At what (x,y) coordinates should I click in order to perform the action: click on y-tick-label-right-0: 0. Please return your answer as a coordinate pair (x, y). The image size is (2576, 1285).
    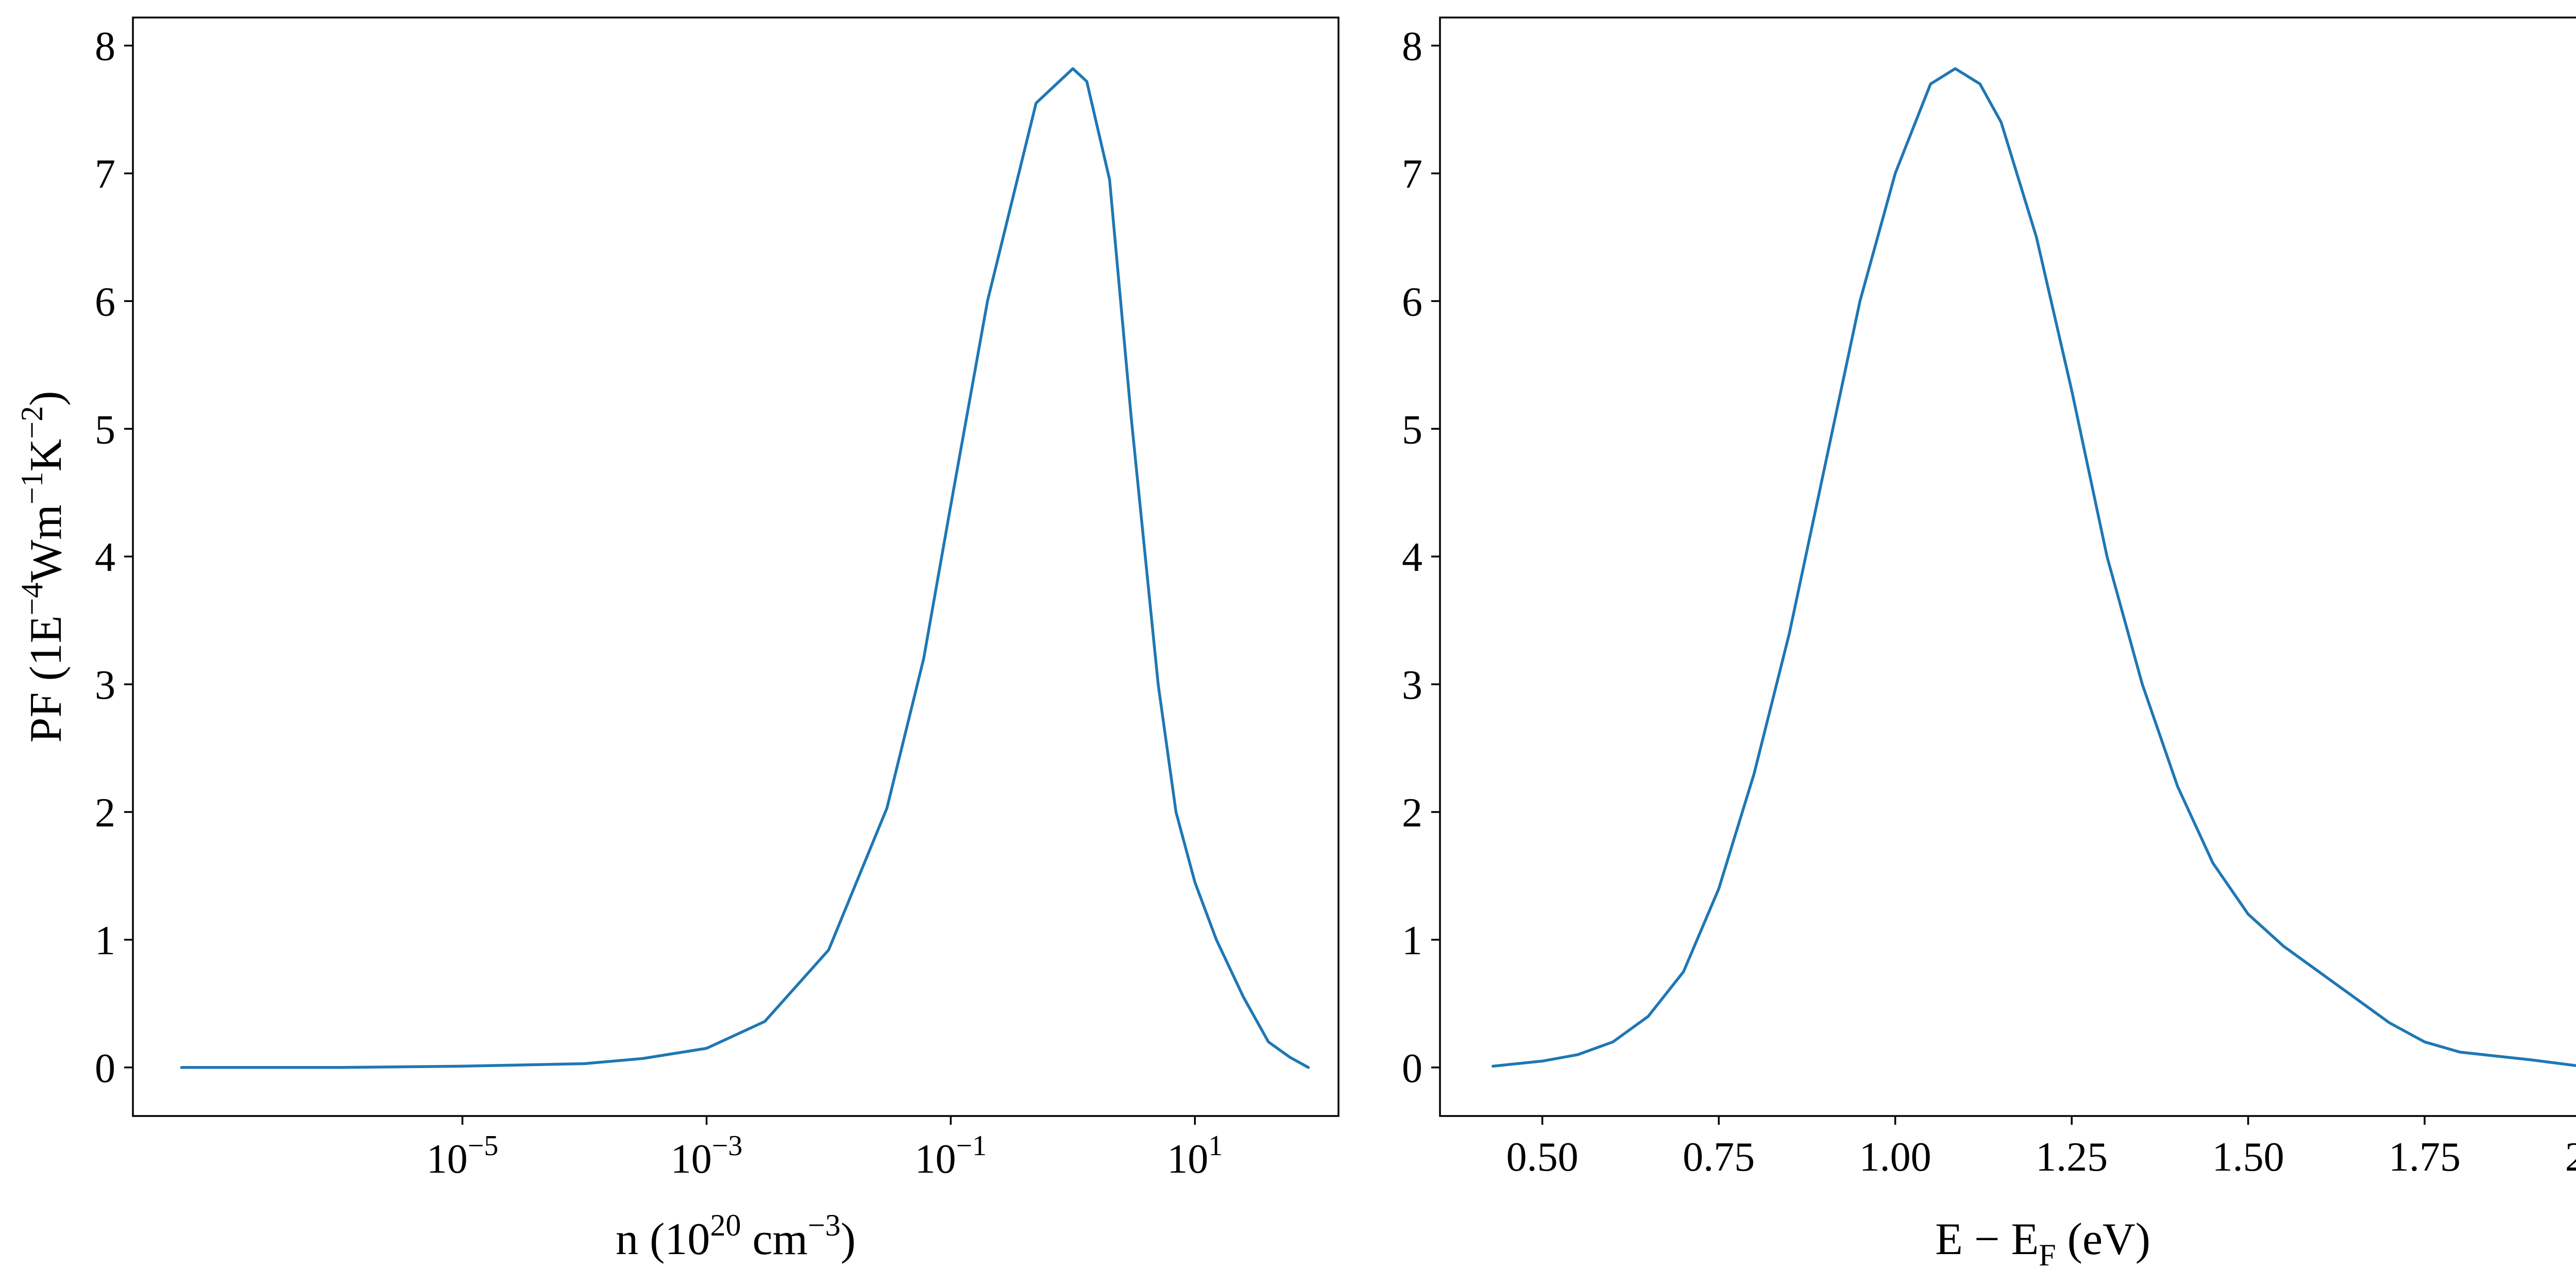
    Looking at the image, I should click on (1412, 1068).